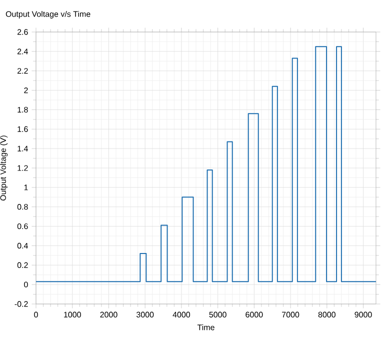 The height and width of the screenshot is (338, 389). I want to click on y-tick-label: 1, so click(26, 187).